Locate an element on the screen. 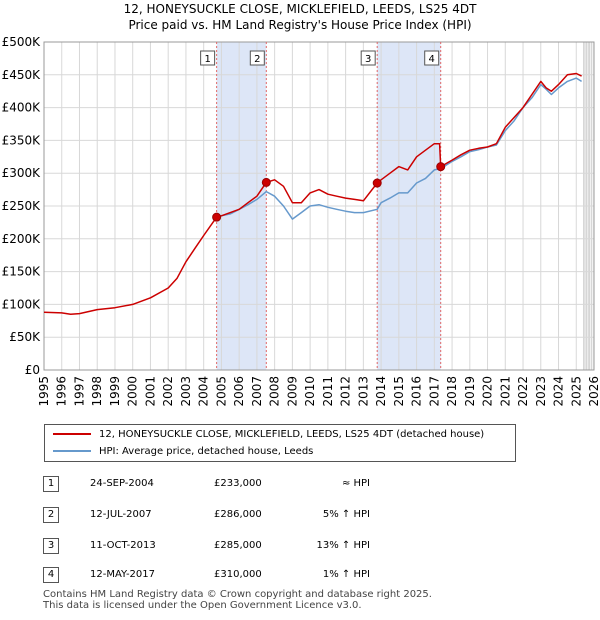  x-tick-label: 2010 is located at coordinates (310, 391).